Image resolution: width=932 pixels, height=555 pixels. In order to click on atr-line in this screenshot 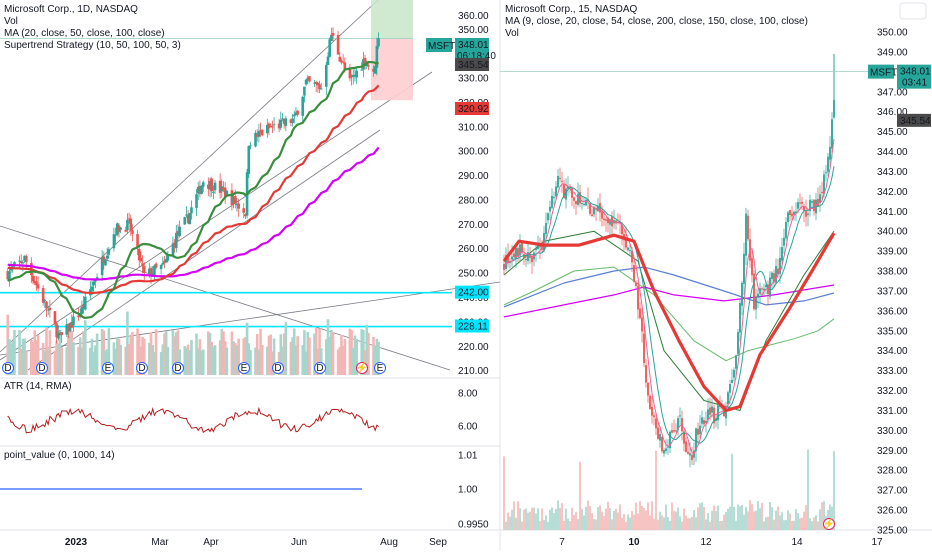, I will do `click(193, 420)`.